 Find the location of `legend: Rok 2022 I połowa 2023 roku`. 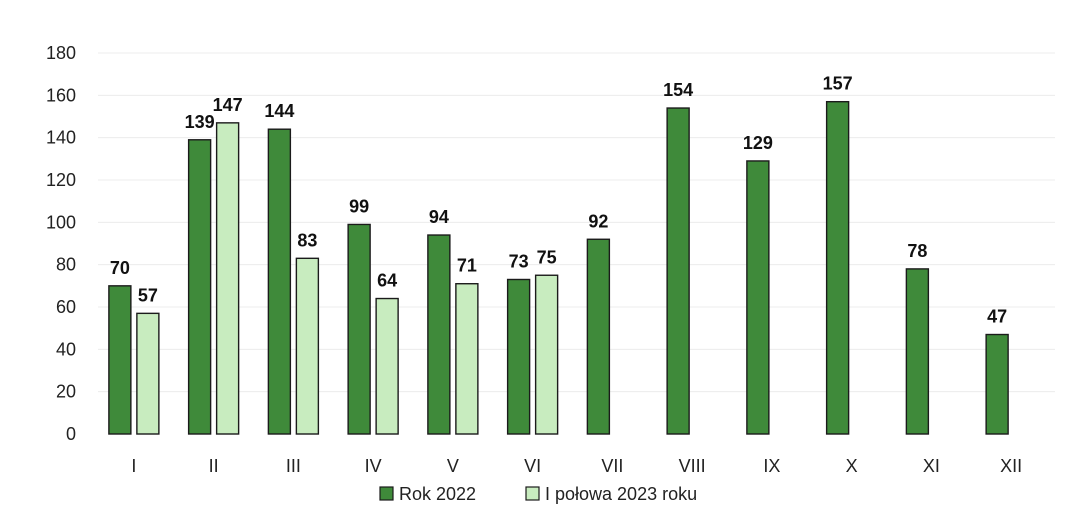

legend: Rok 2022 I połowa 2023 roku is located at coordinates (538, 494).